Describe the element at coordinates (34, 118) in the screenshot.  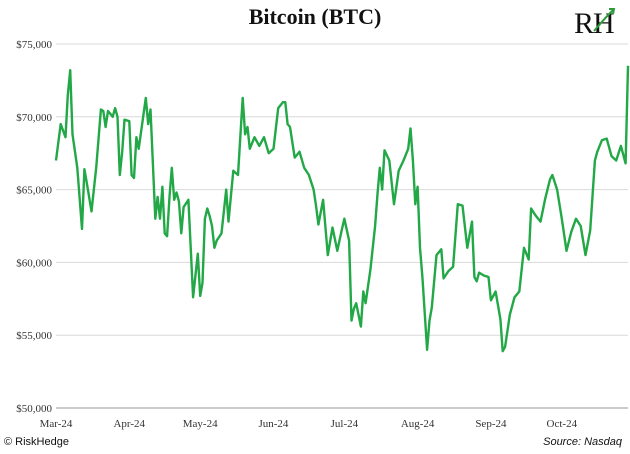
I see `y-tick-label: $70,000` at that location.